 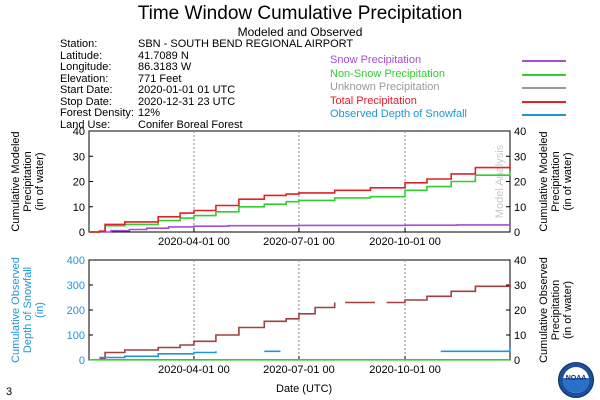 What do you see at coordinates (79, 132) in the screenshot?
I see `y-tick-label-left: 40` at bounding box center [79, 132].